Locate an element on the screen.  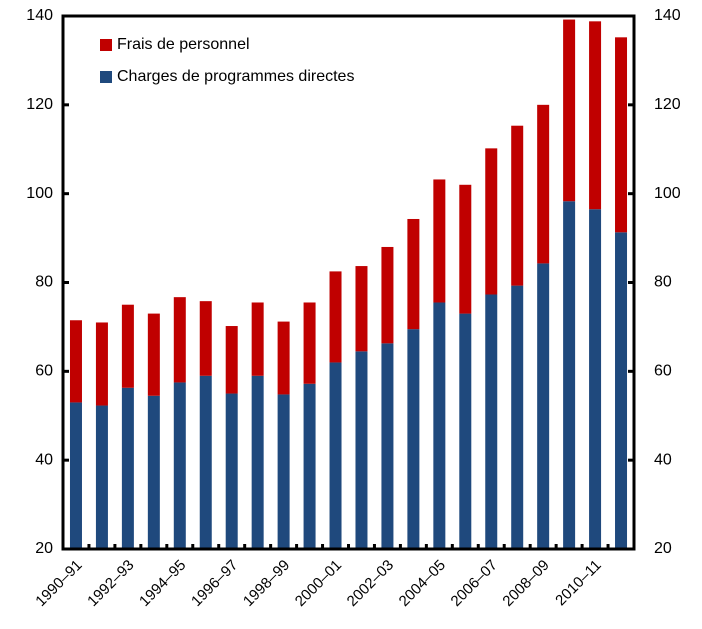
x-tick-label: 2006–07 is located at coordinates (474, 583).